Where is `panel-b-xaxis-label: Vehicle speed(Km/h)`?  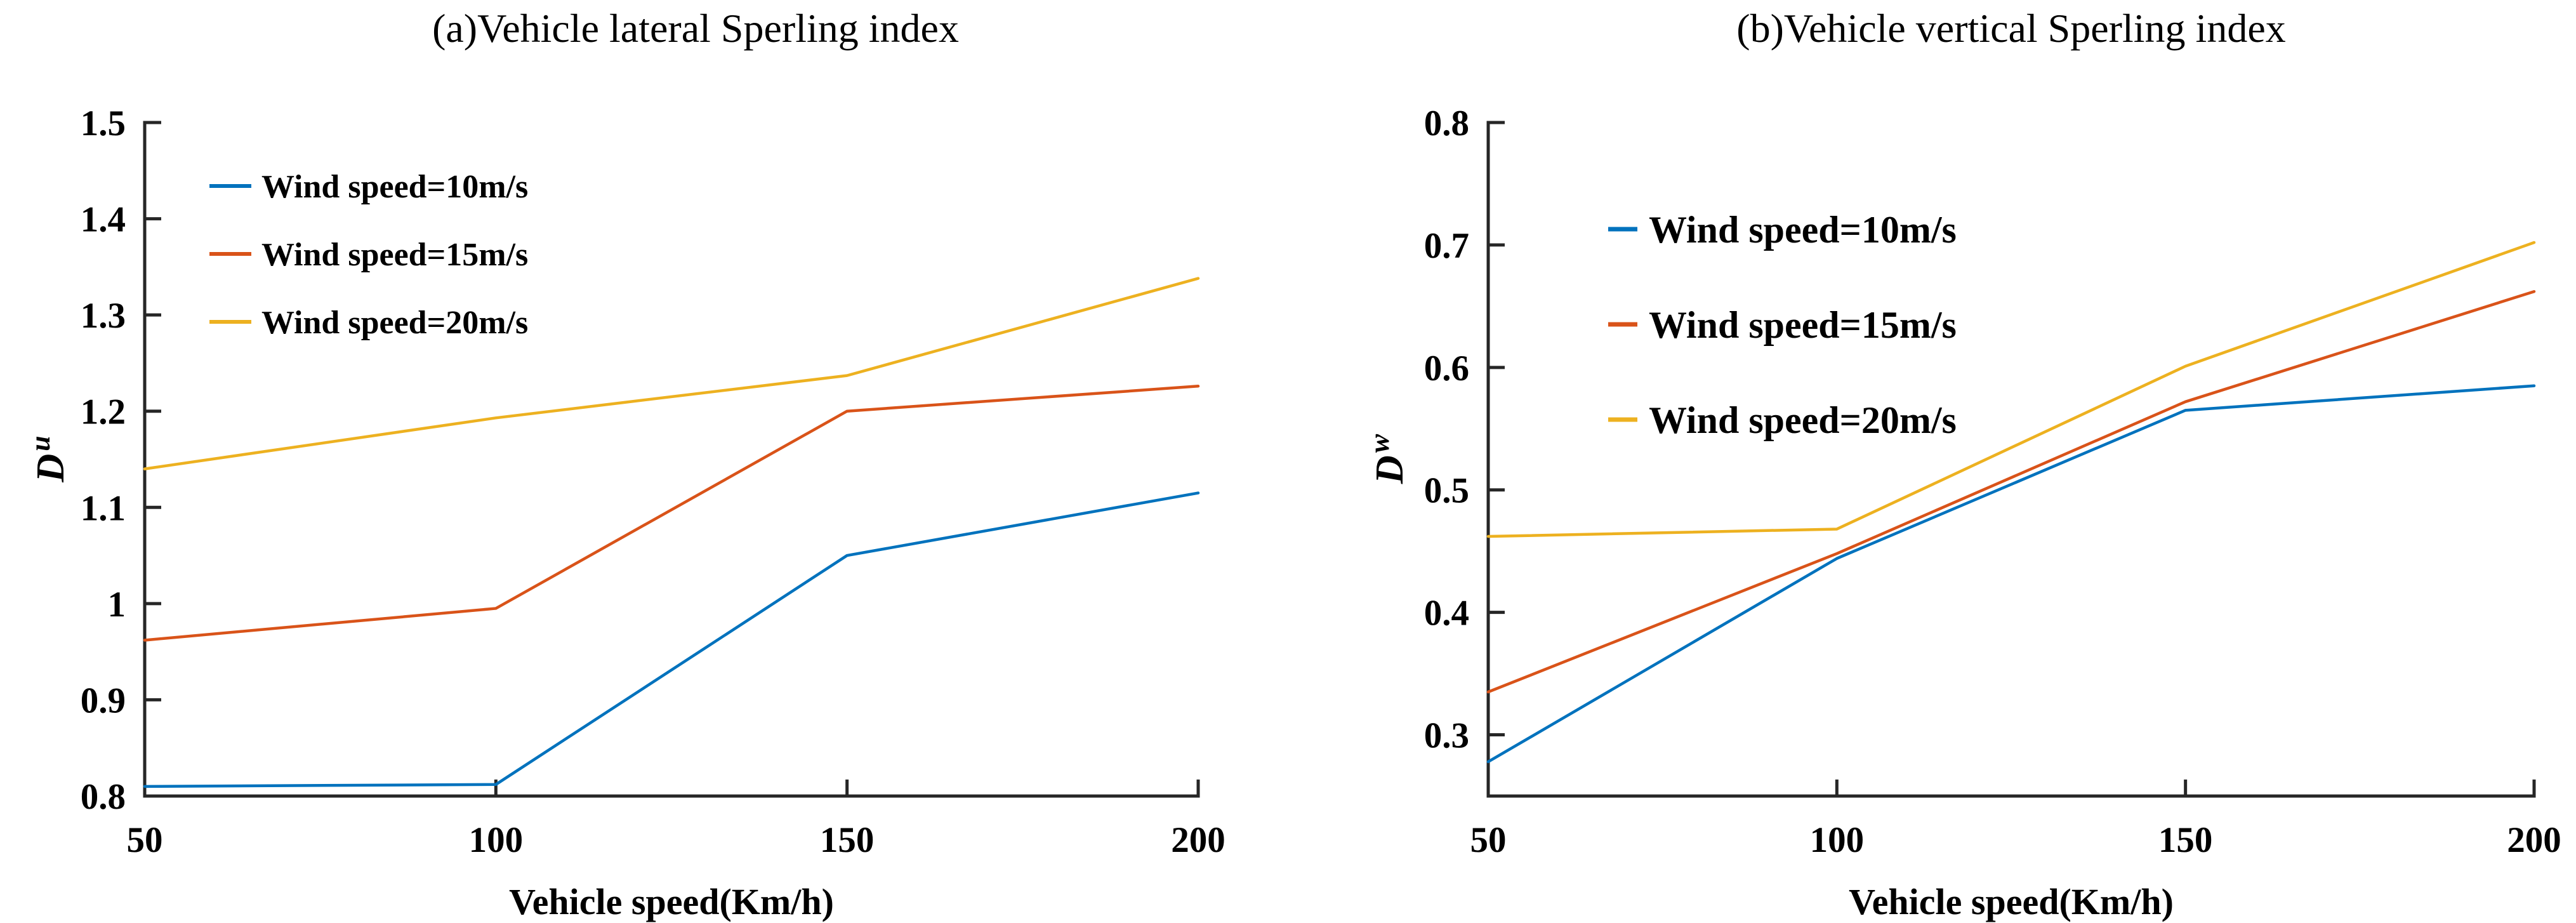 panel-b-xaxis-label: Vehicle speed(Km/h) is located at coordinates (2012, 902).